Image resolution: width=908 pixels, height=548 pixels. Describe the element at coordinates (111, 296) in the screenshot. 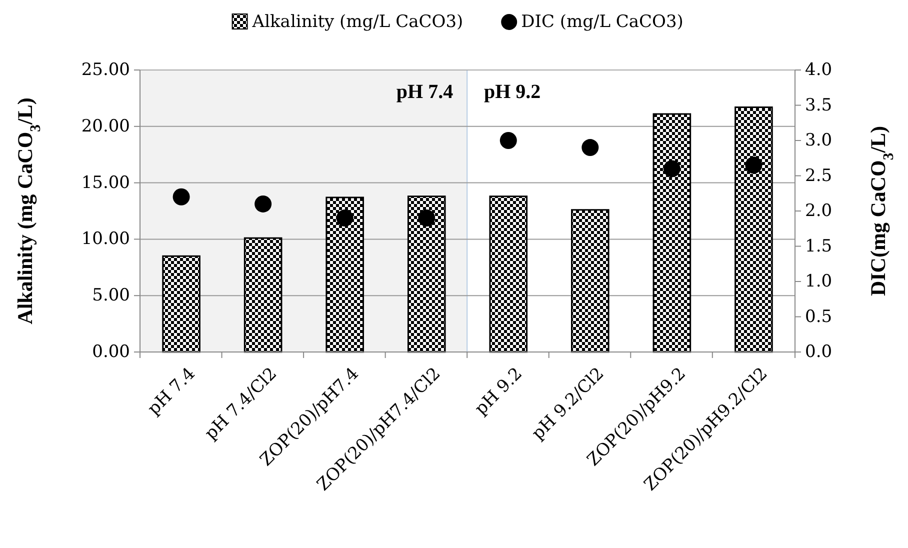

I see `y-tick-label: 5.00` at that location.